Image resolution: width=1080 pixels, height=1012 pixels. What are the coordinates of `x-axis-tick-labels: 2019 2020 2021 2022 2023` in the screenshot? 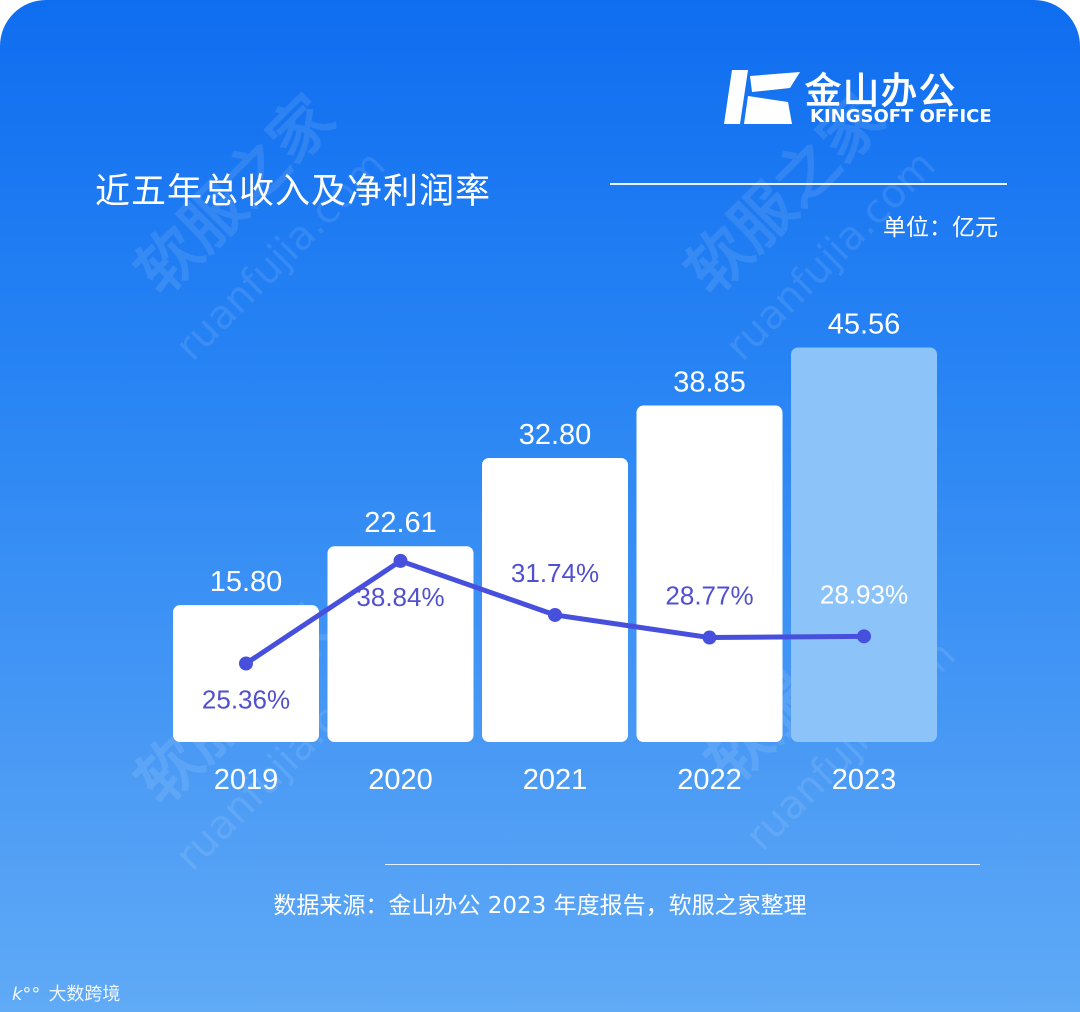 It's located at (555, 780).